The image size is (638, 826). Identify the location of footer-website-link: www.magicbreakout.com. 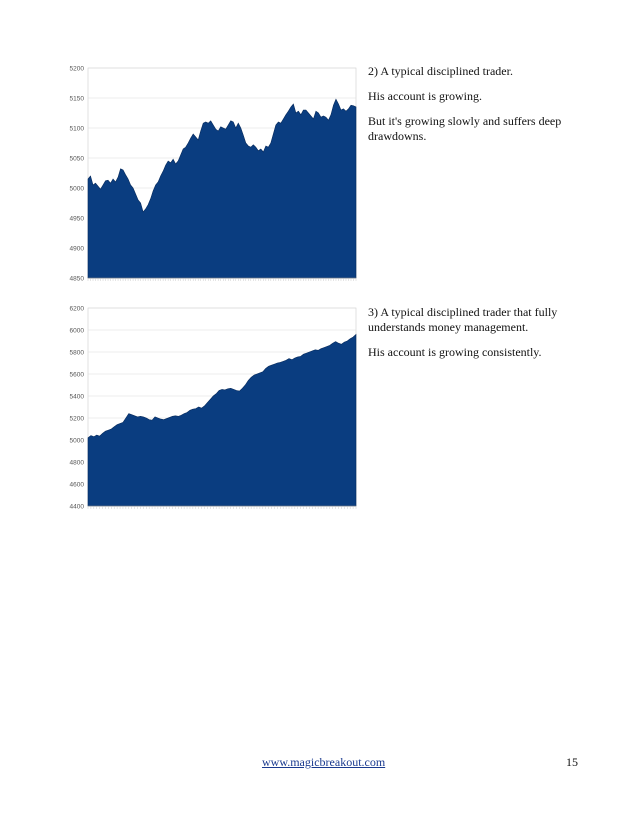
(324, 762).